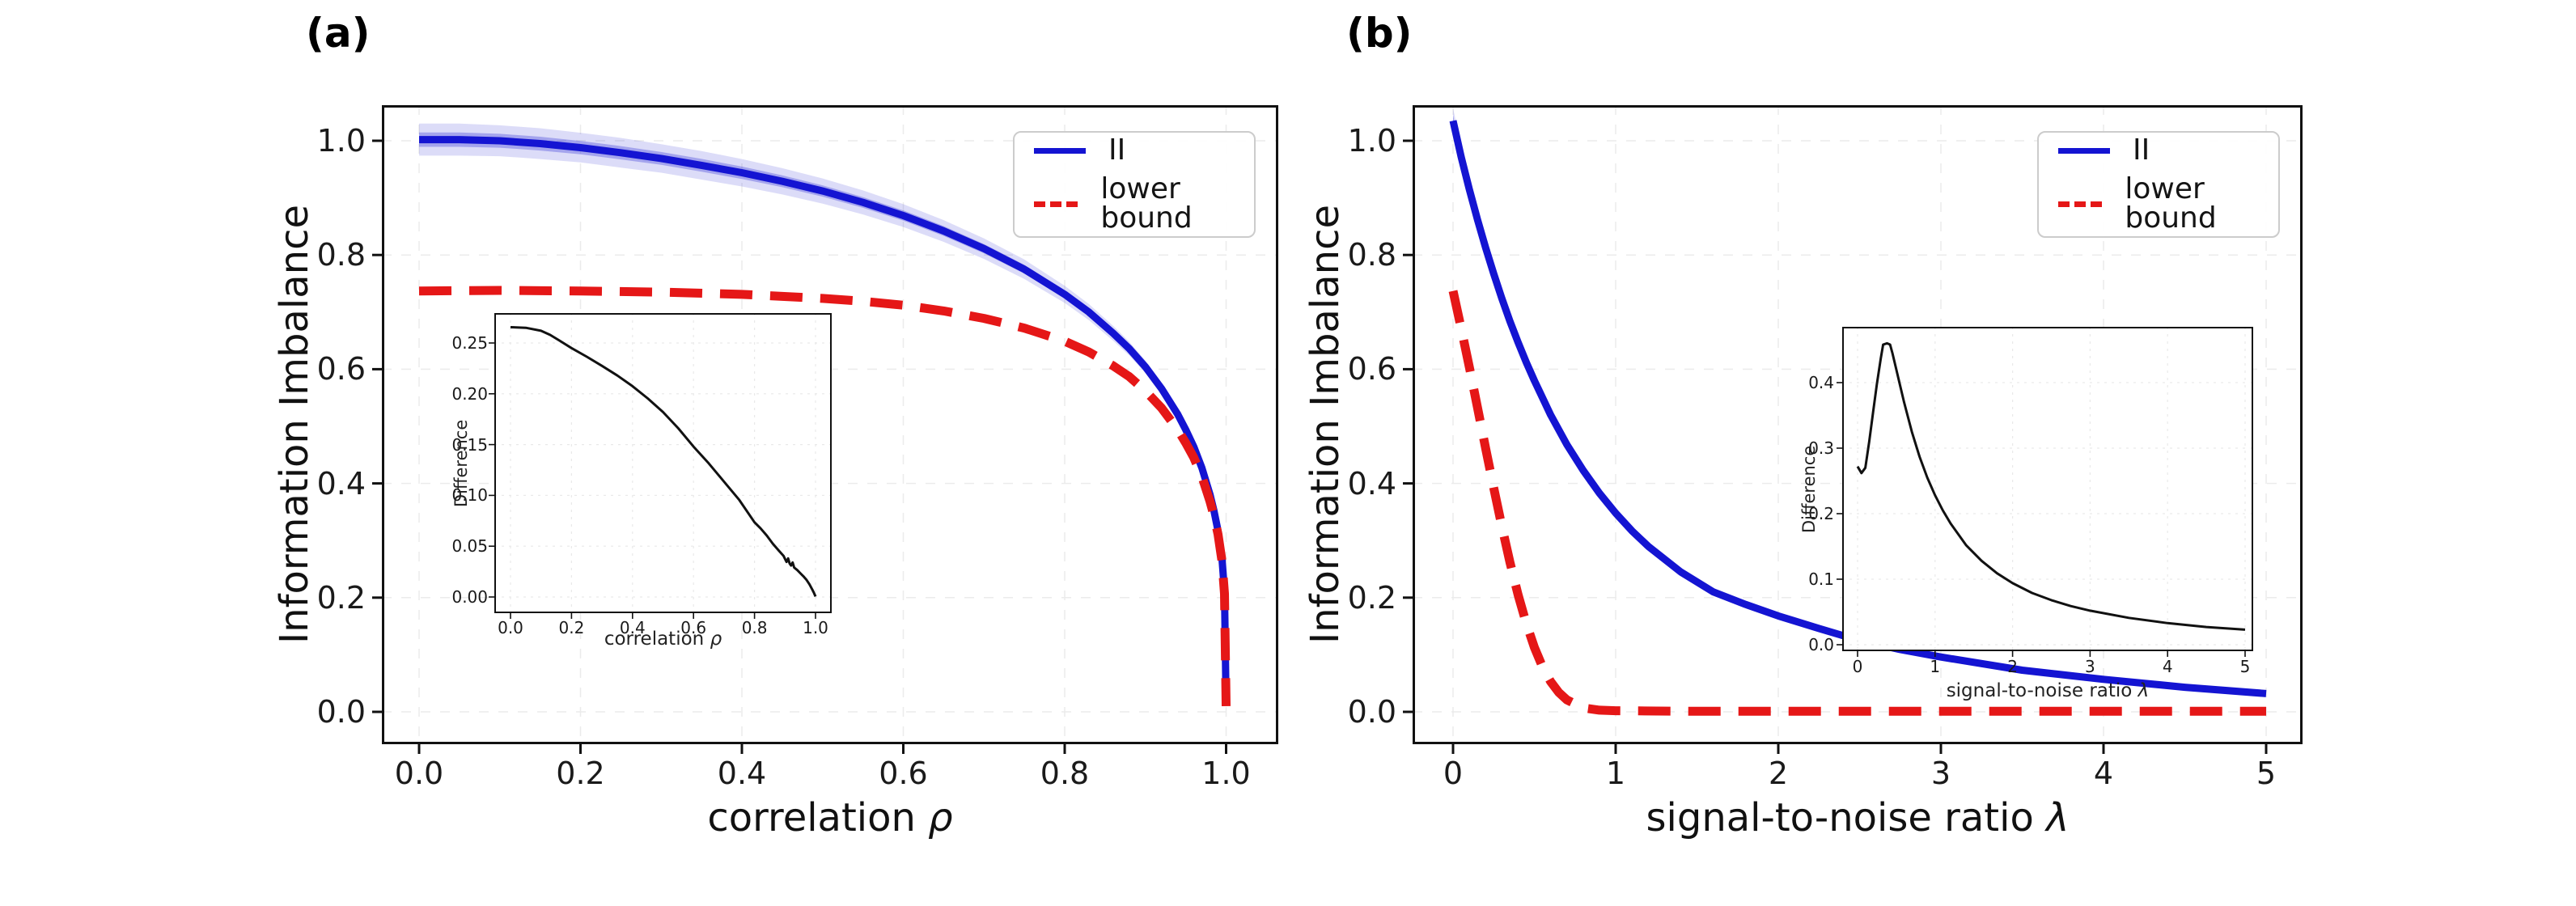  I want to click on legend-panel-a: II lower bound, so click(1134, 185).